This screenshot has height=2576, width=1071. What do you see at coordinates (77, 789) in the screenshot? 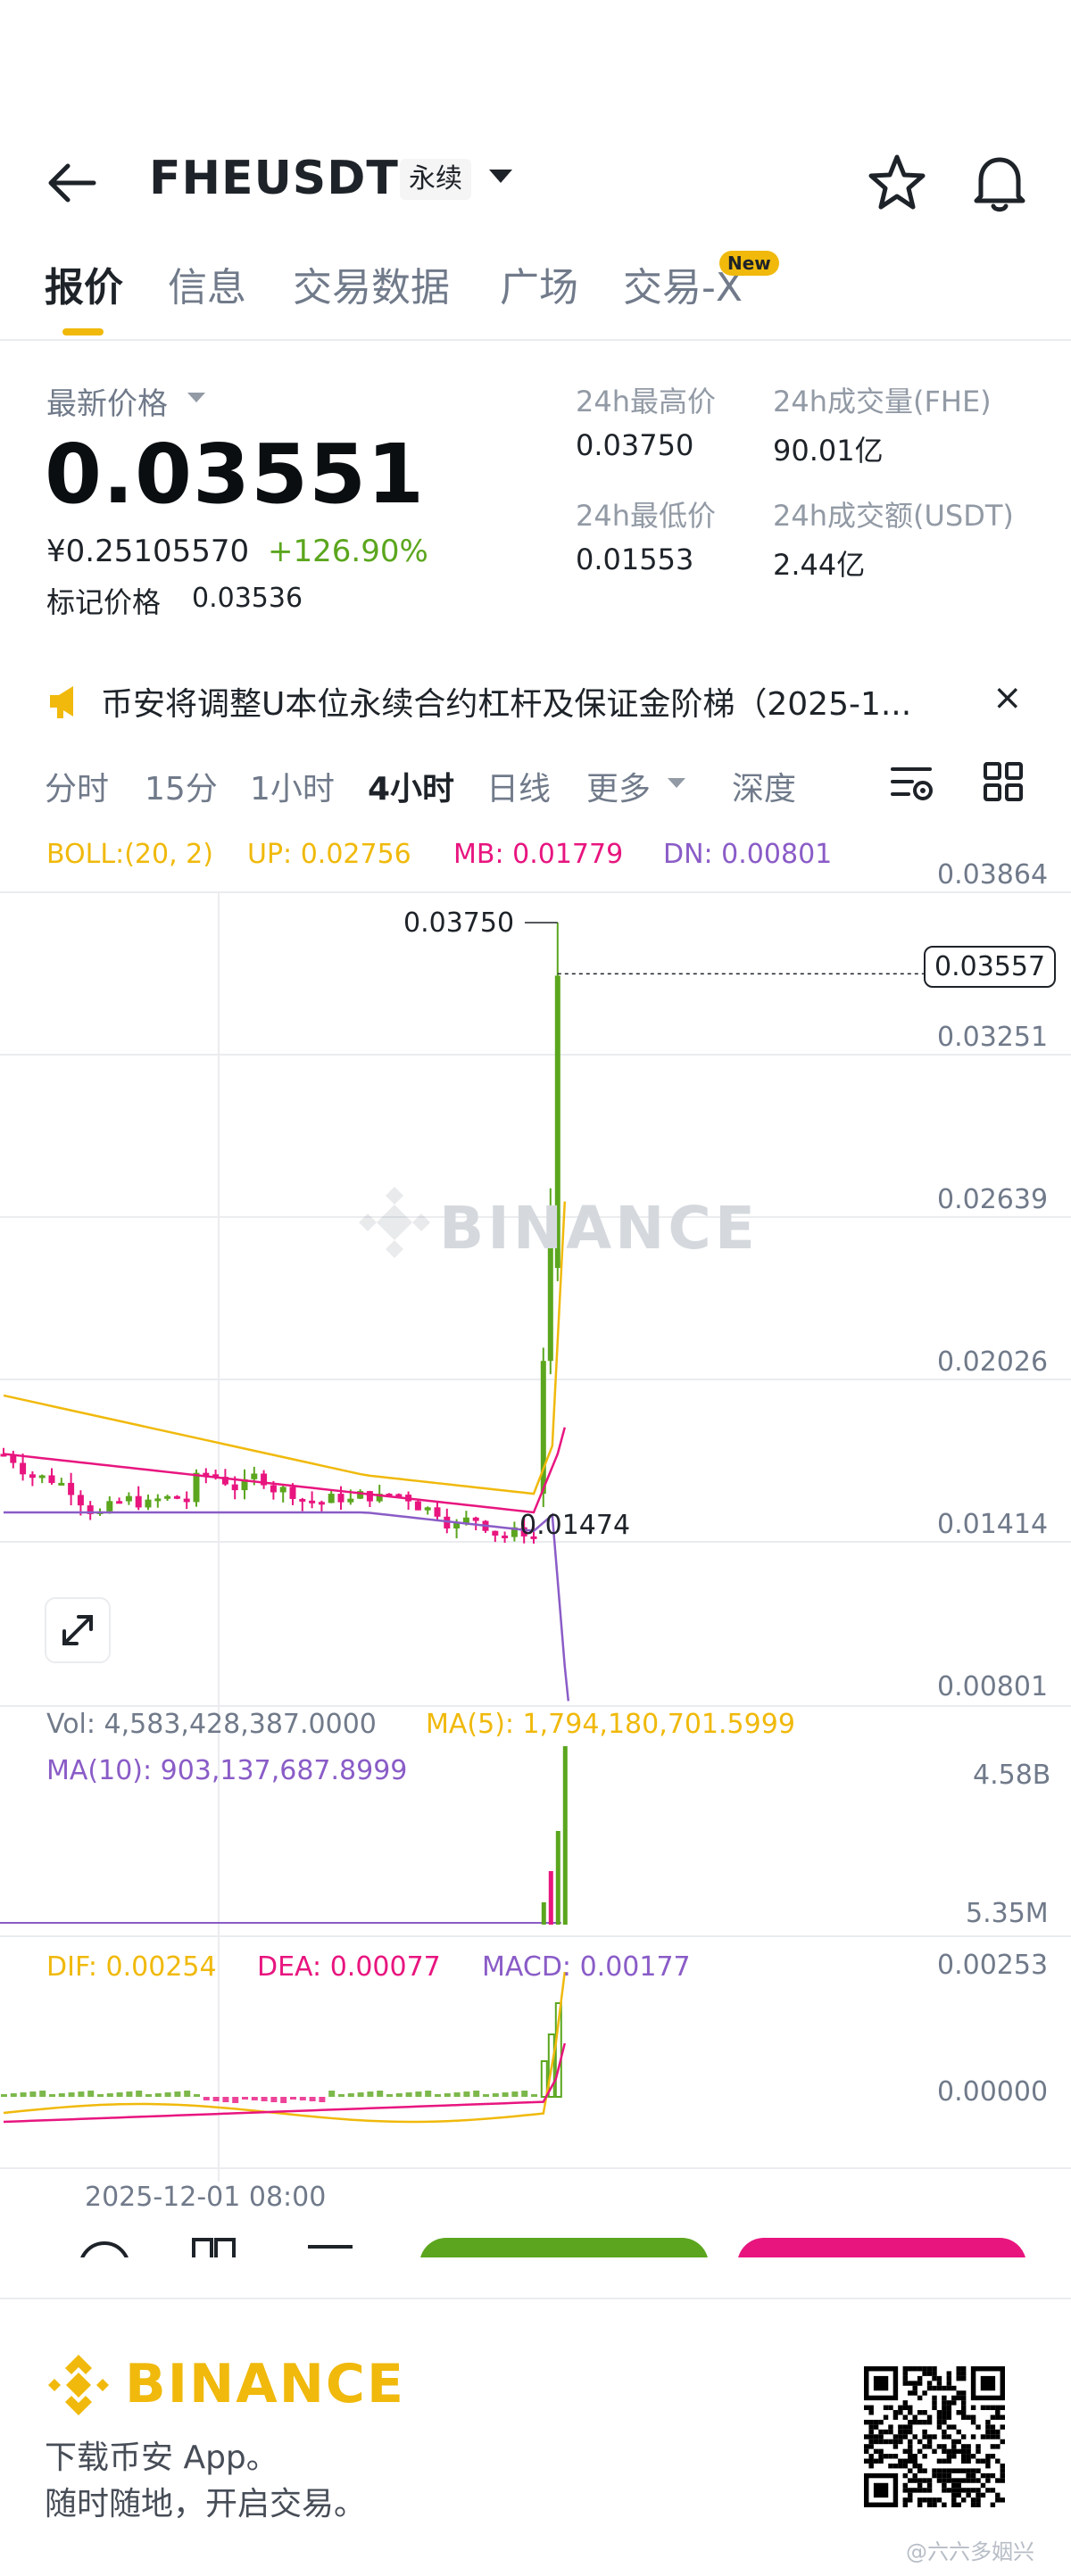
I see `interval-line: 分时` at bounding box center [77, 789].